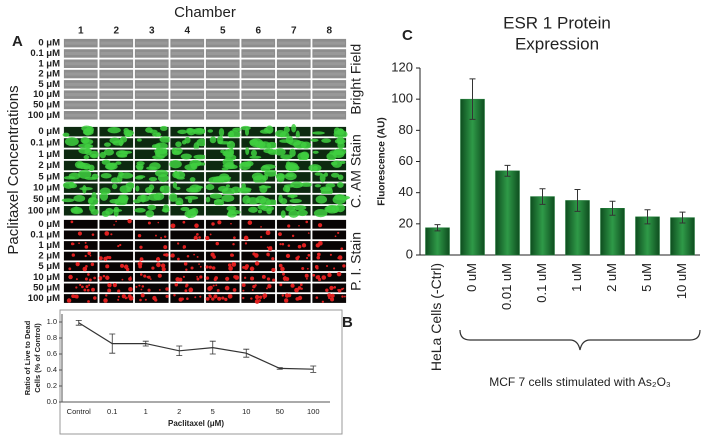 The width and height of the screenshot is (714, 436). I want to click on error-bar, so click(647, 217).